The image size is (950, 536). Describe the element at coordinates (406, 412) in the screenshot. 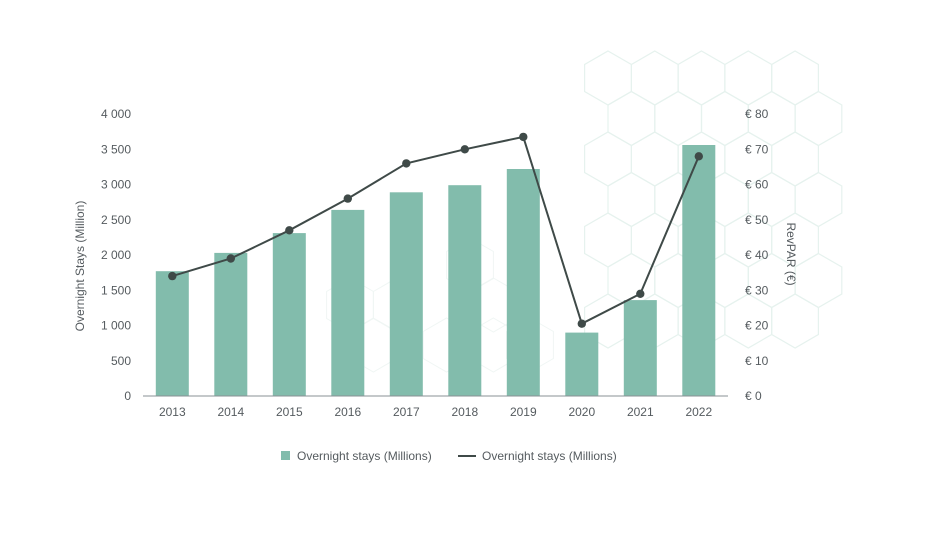

I see `x-tick-label: 2017` at that location.